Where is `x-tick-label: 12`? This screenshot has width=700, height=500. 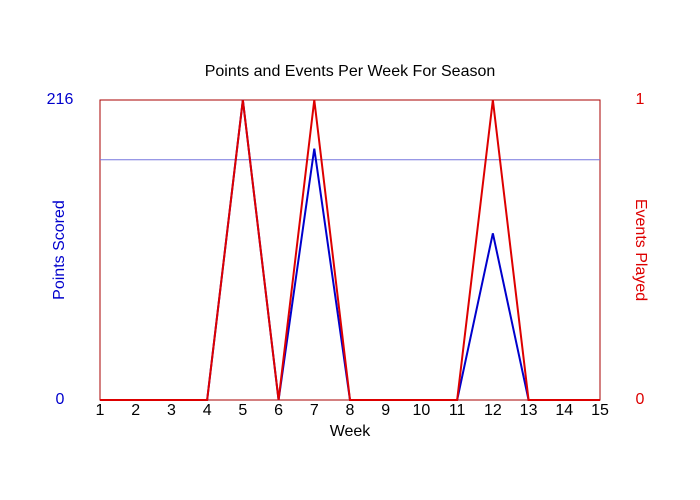 x-tick-label: 12 is located at coordinates (493, 410).